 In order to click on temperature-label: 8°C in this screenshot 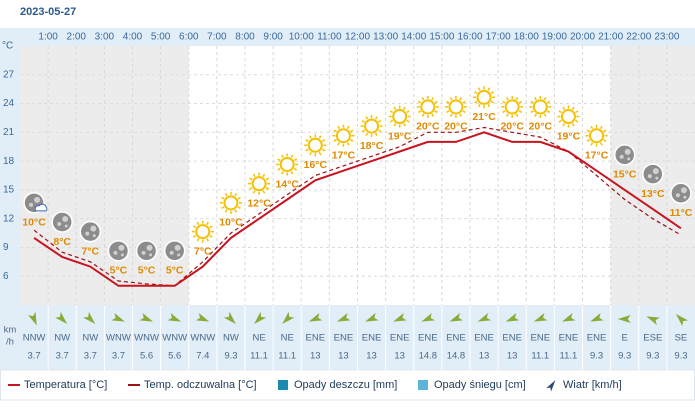, I will do `click(62, 242)`.